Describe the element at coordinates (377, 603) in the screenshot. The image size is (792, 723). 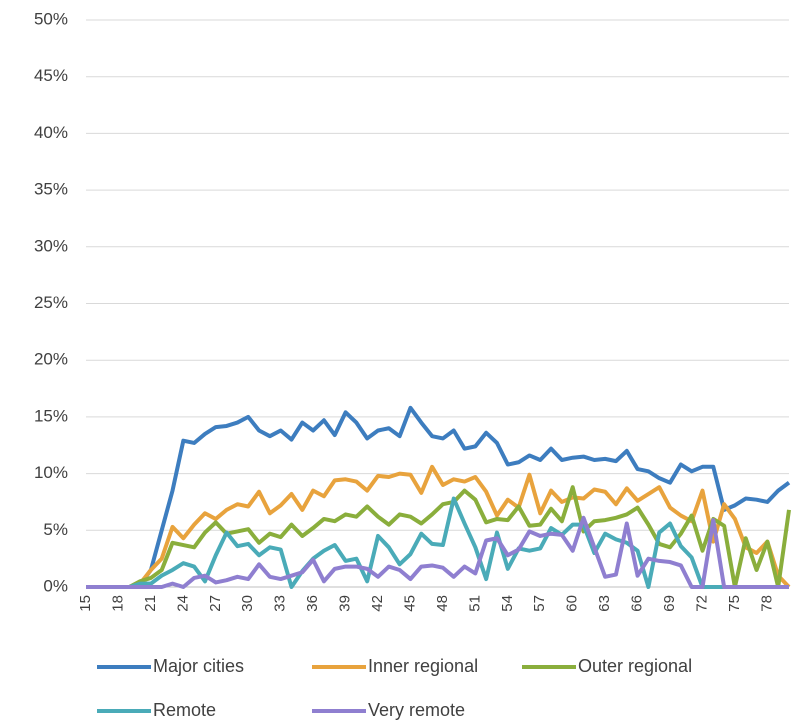
I see `x-tick-label: 42` at that location.